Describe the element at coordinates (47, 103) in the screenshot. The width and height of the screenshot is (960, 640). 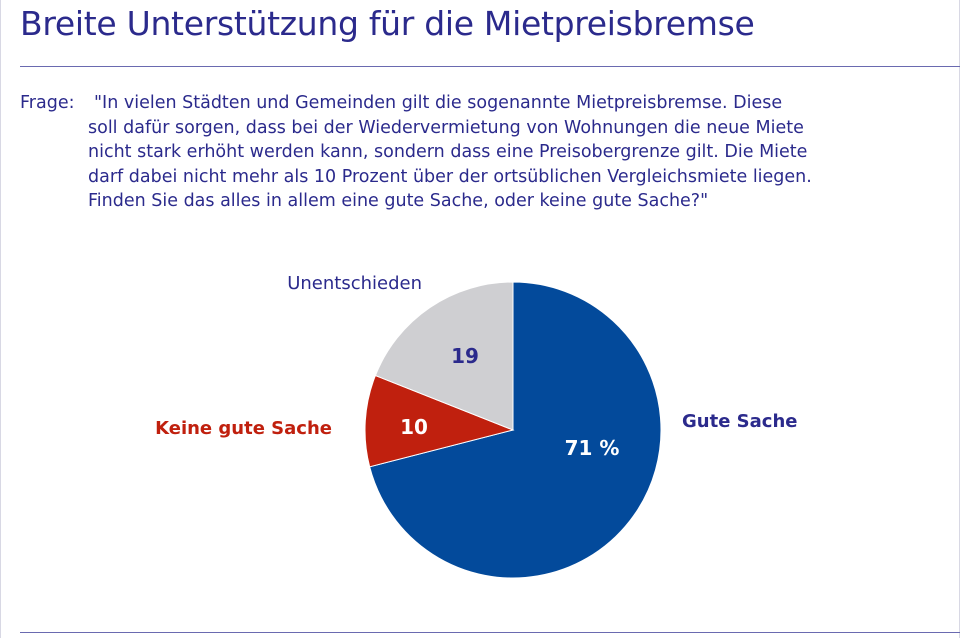
I see `question-label: Frage:` at that location.